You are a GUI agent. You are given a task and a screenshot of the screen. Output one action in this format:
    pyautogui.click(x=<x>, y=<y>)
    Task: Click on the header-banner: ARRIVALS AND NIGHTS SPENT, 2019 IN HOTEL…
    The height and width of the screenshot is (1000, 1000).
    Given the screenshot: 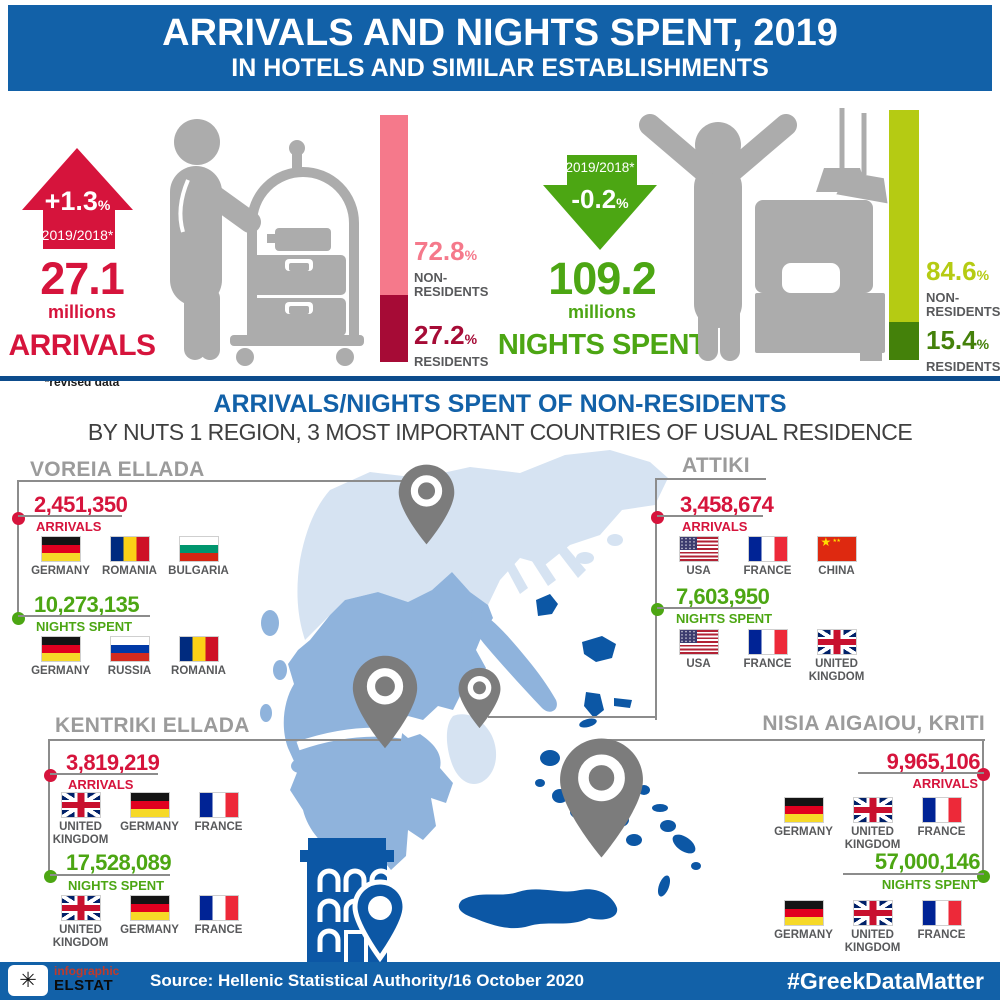 What is the action you would take?
    pyautogui.click(x=500, y=48)
    